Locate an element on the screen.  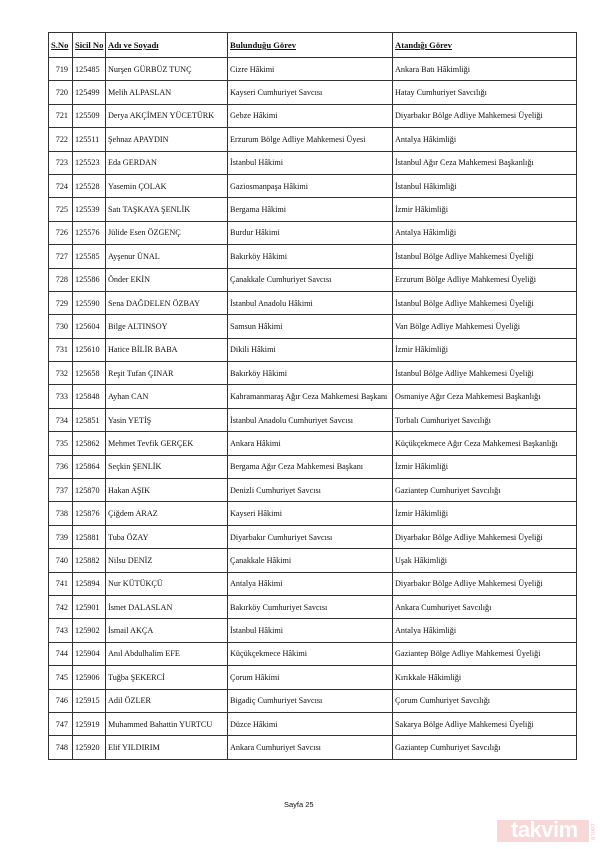
cell-current-post: İstanbul Hâkimi is located at coordinates (310, 630).